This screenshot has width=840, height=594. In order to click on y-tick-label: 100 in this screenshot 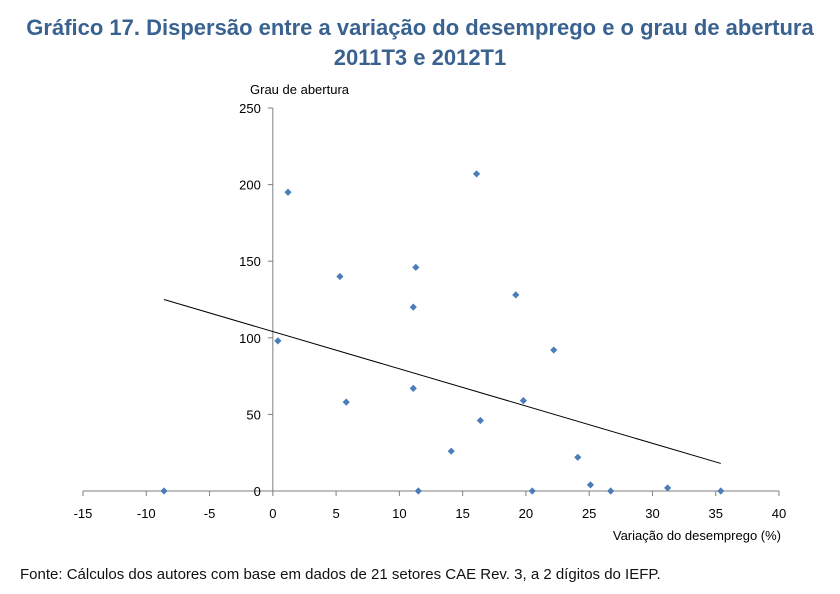, I will do `click(250, 338)`.